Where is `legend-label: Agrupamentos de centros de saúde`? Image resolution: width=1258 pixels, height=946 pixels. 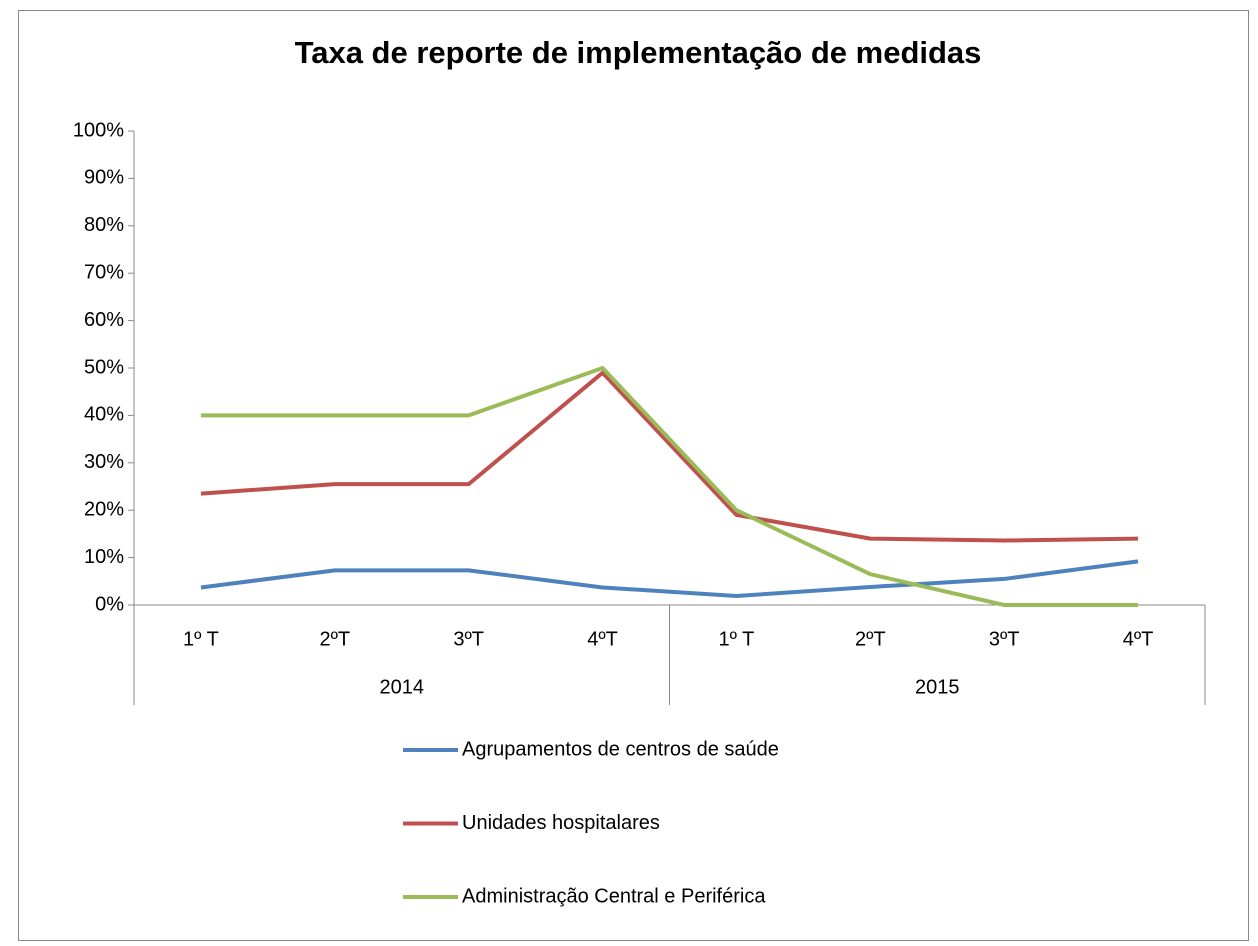 legend-label: Agrupamentos de centros de saúde is located at coordinates (620, 749).